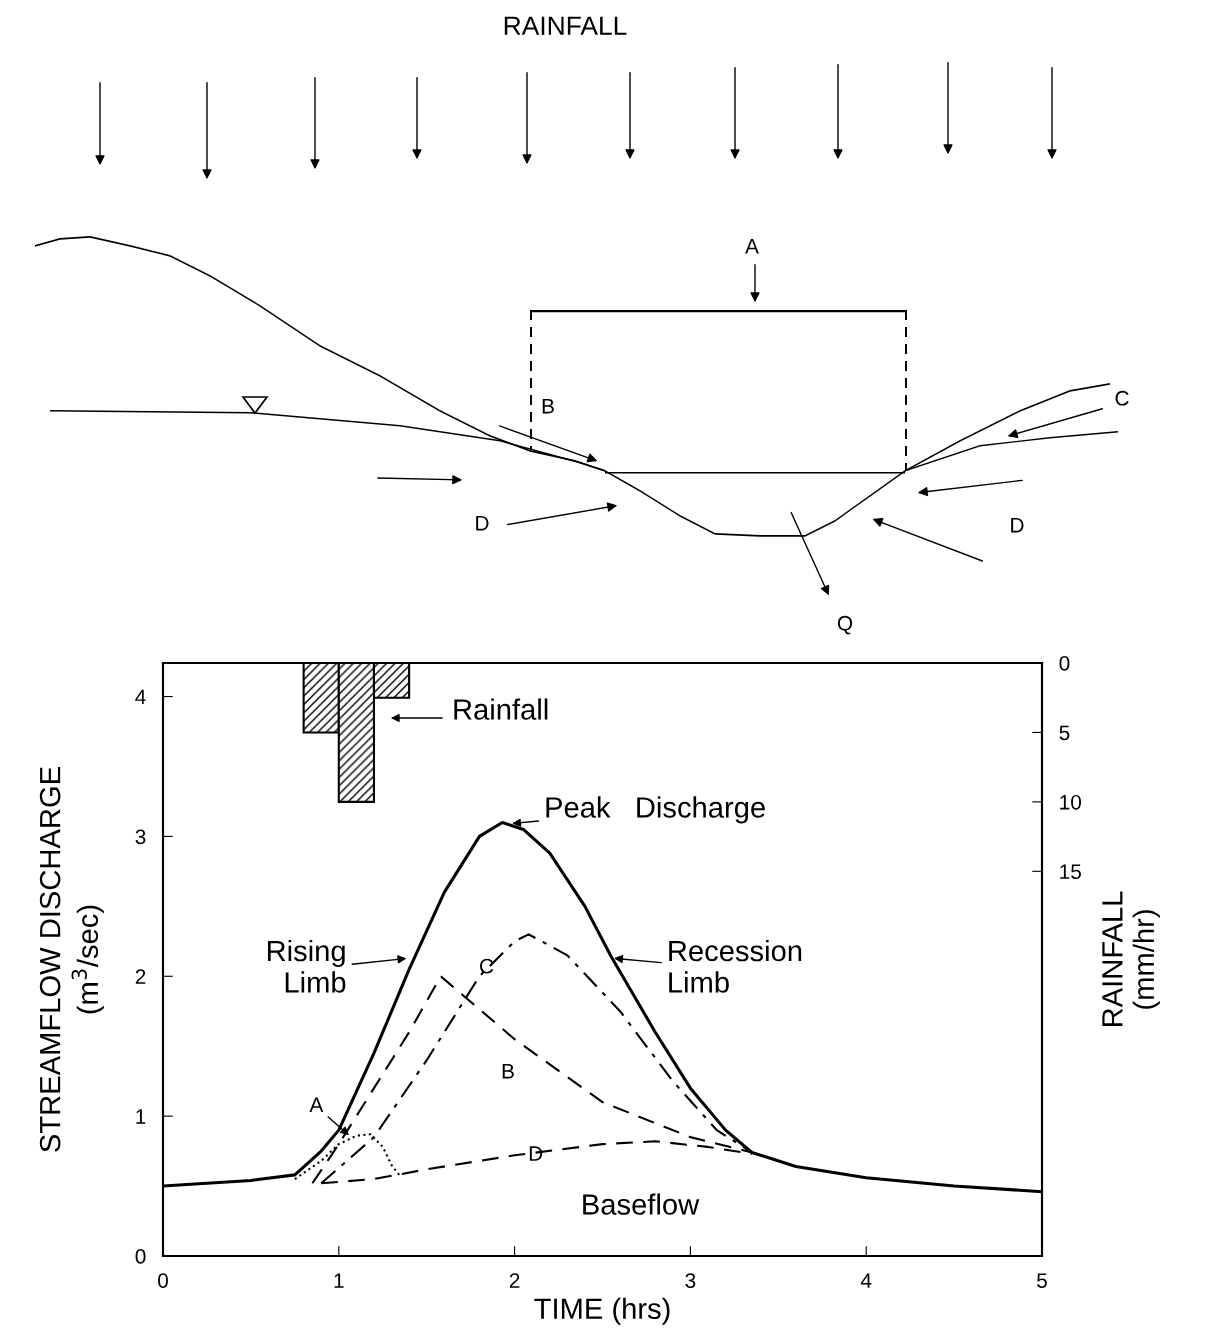 This screenshot has width=1209, height=1344. What do you see at coordinates (690, 1280) in the screenshot?
I see `x-tick-label: 3` at bounding box center [690, 1280].